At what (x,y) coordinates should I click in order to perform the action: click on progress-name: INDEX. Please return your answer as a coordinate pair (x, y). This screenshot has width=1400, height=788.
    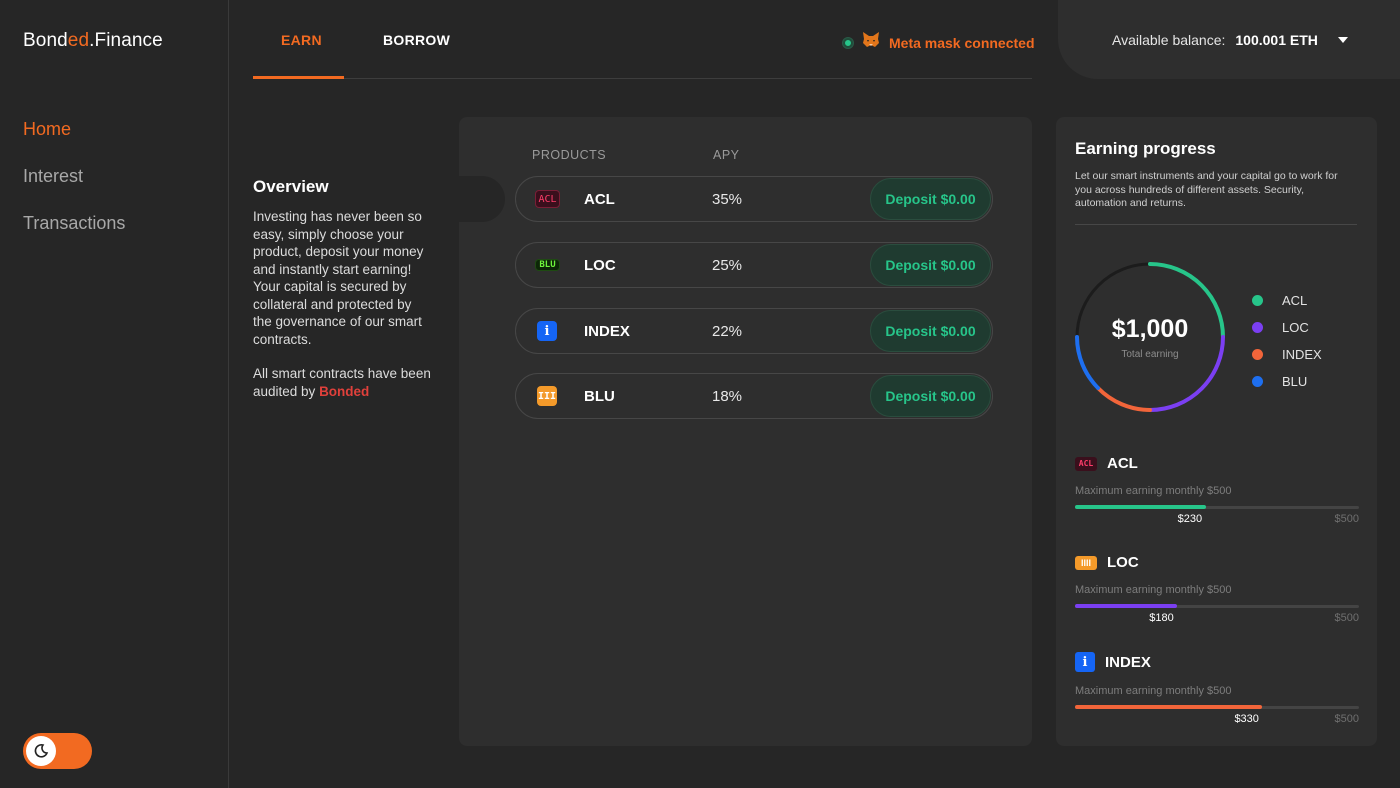
    Looking at the image, I should click on (1128, 662).